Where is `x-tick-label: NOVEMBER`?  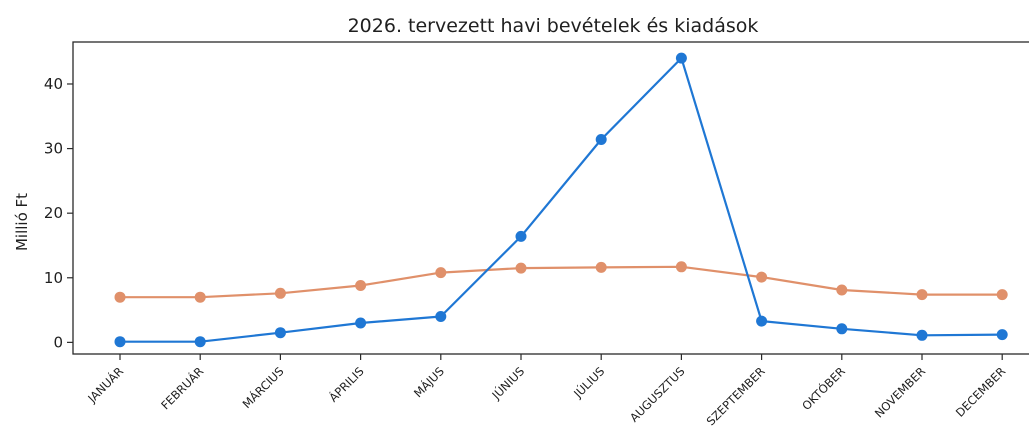 x-tick-label: NOVEMBER is located at coordinates (900, 392).